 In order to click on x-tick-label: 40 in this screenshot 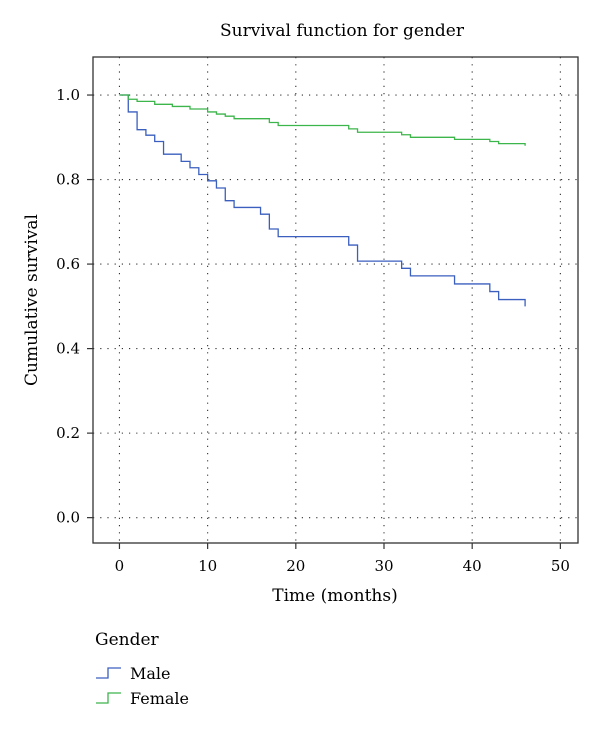, I will do `click(472, 566)`.